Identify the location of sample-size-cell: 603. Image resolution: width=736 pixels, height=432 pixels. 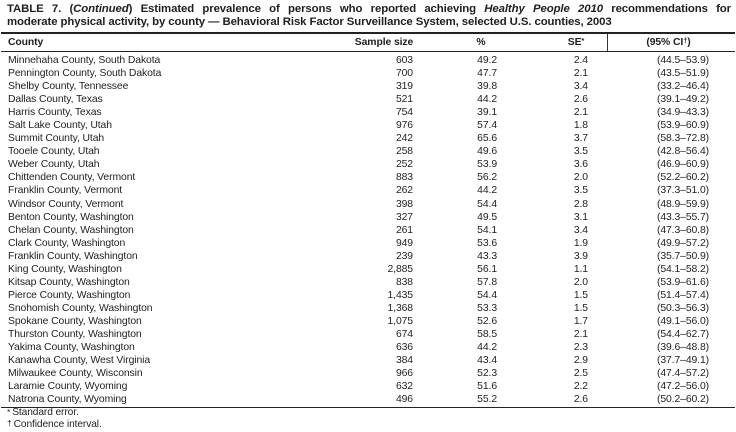
(404, 60).